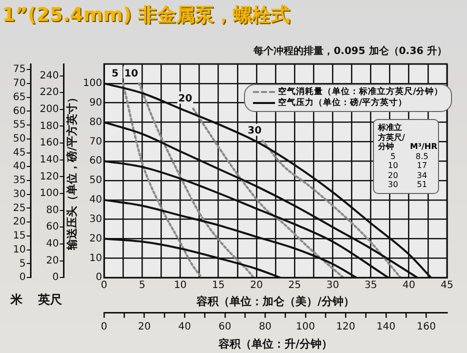  What do you see at coordinates (49, 92) in the screenshot?
I see `y3-tick-label: 220` at bounding box center [49, 92].